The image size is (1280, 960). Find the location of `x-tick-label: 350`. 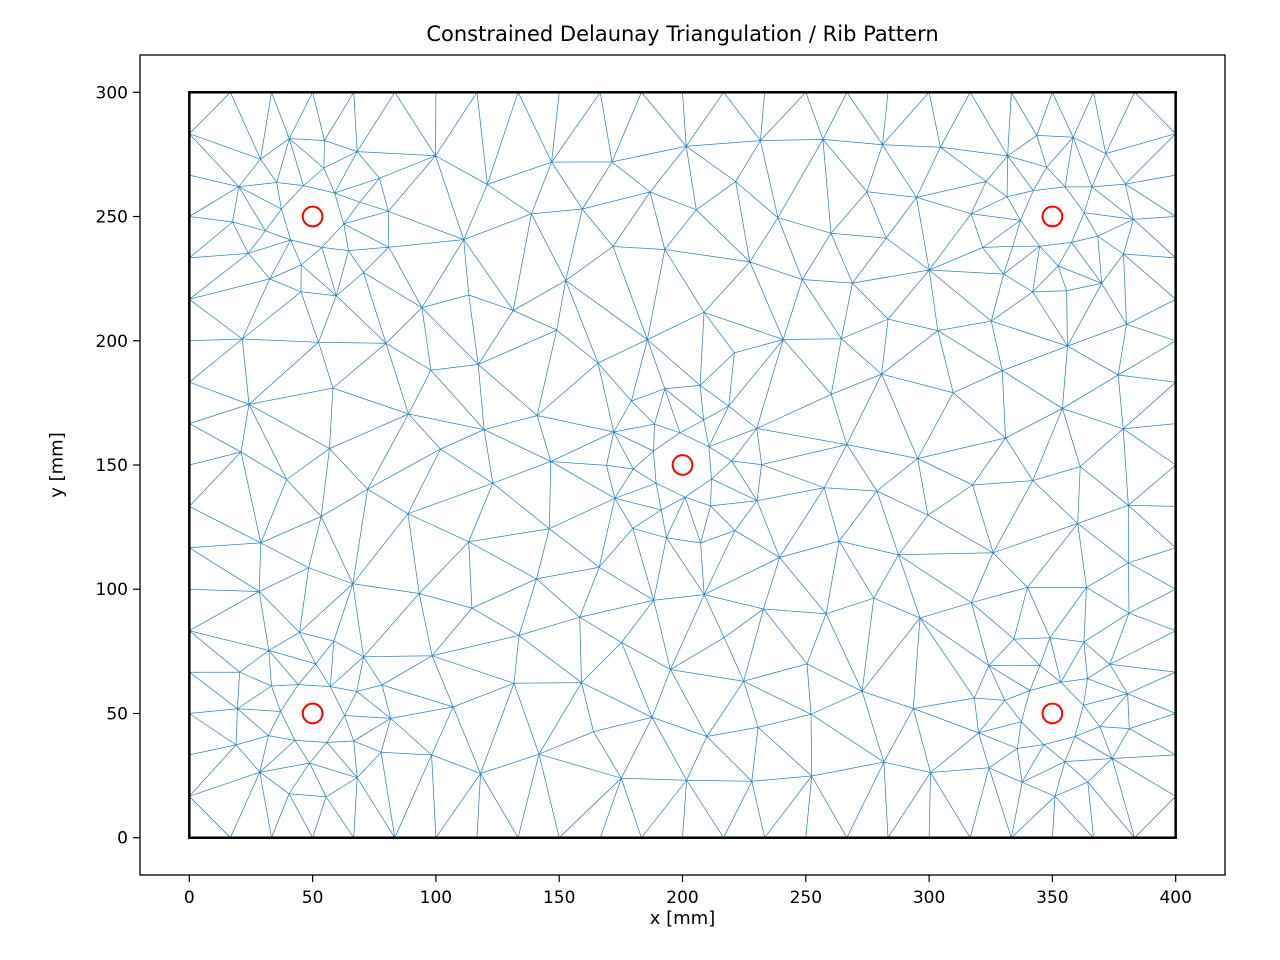

x-tick-label: 350 is located at coordinates (1052, 898).